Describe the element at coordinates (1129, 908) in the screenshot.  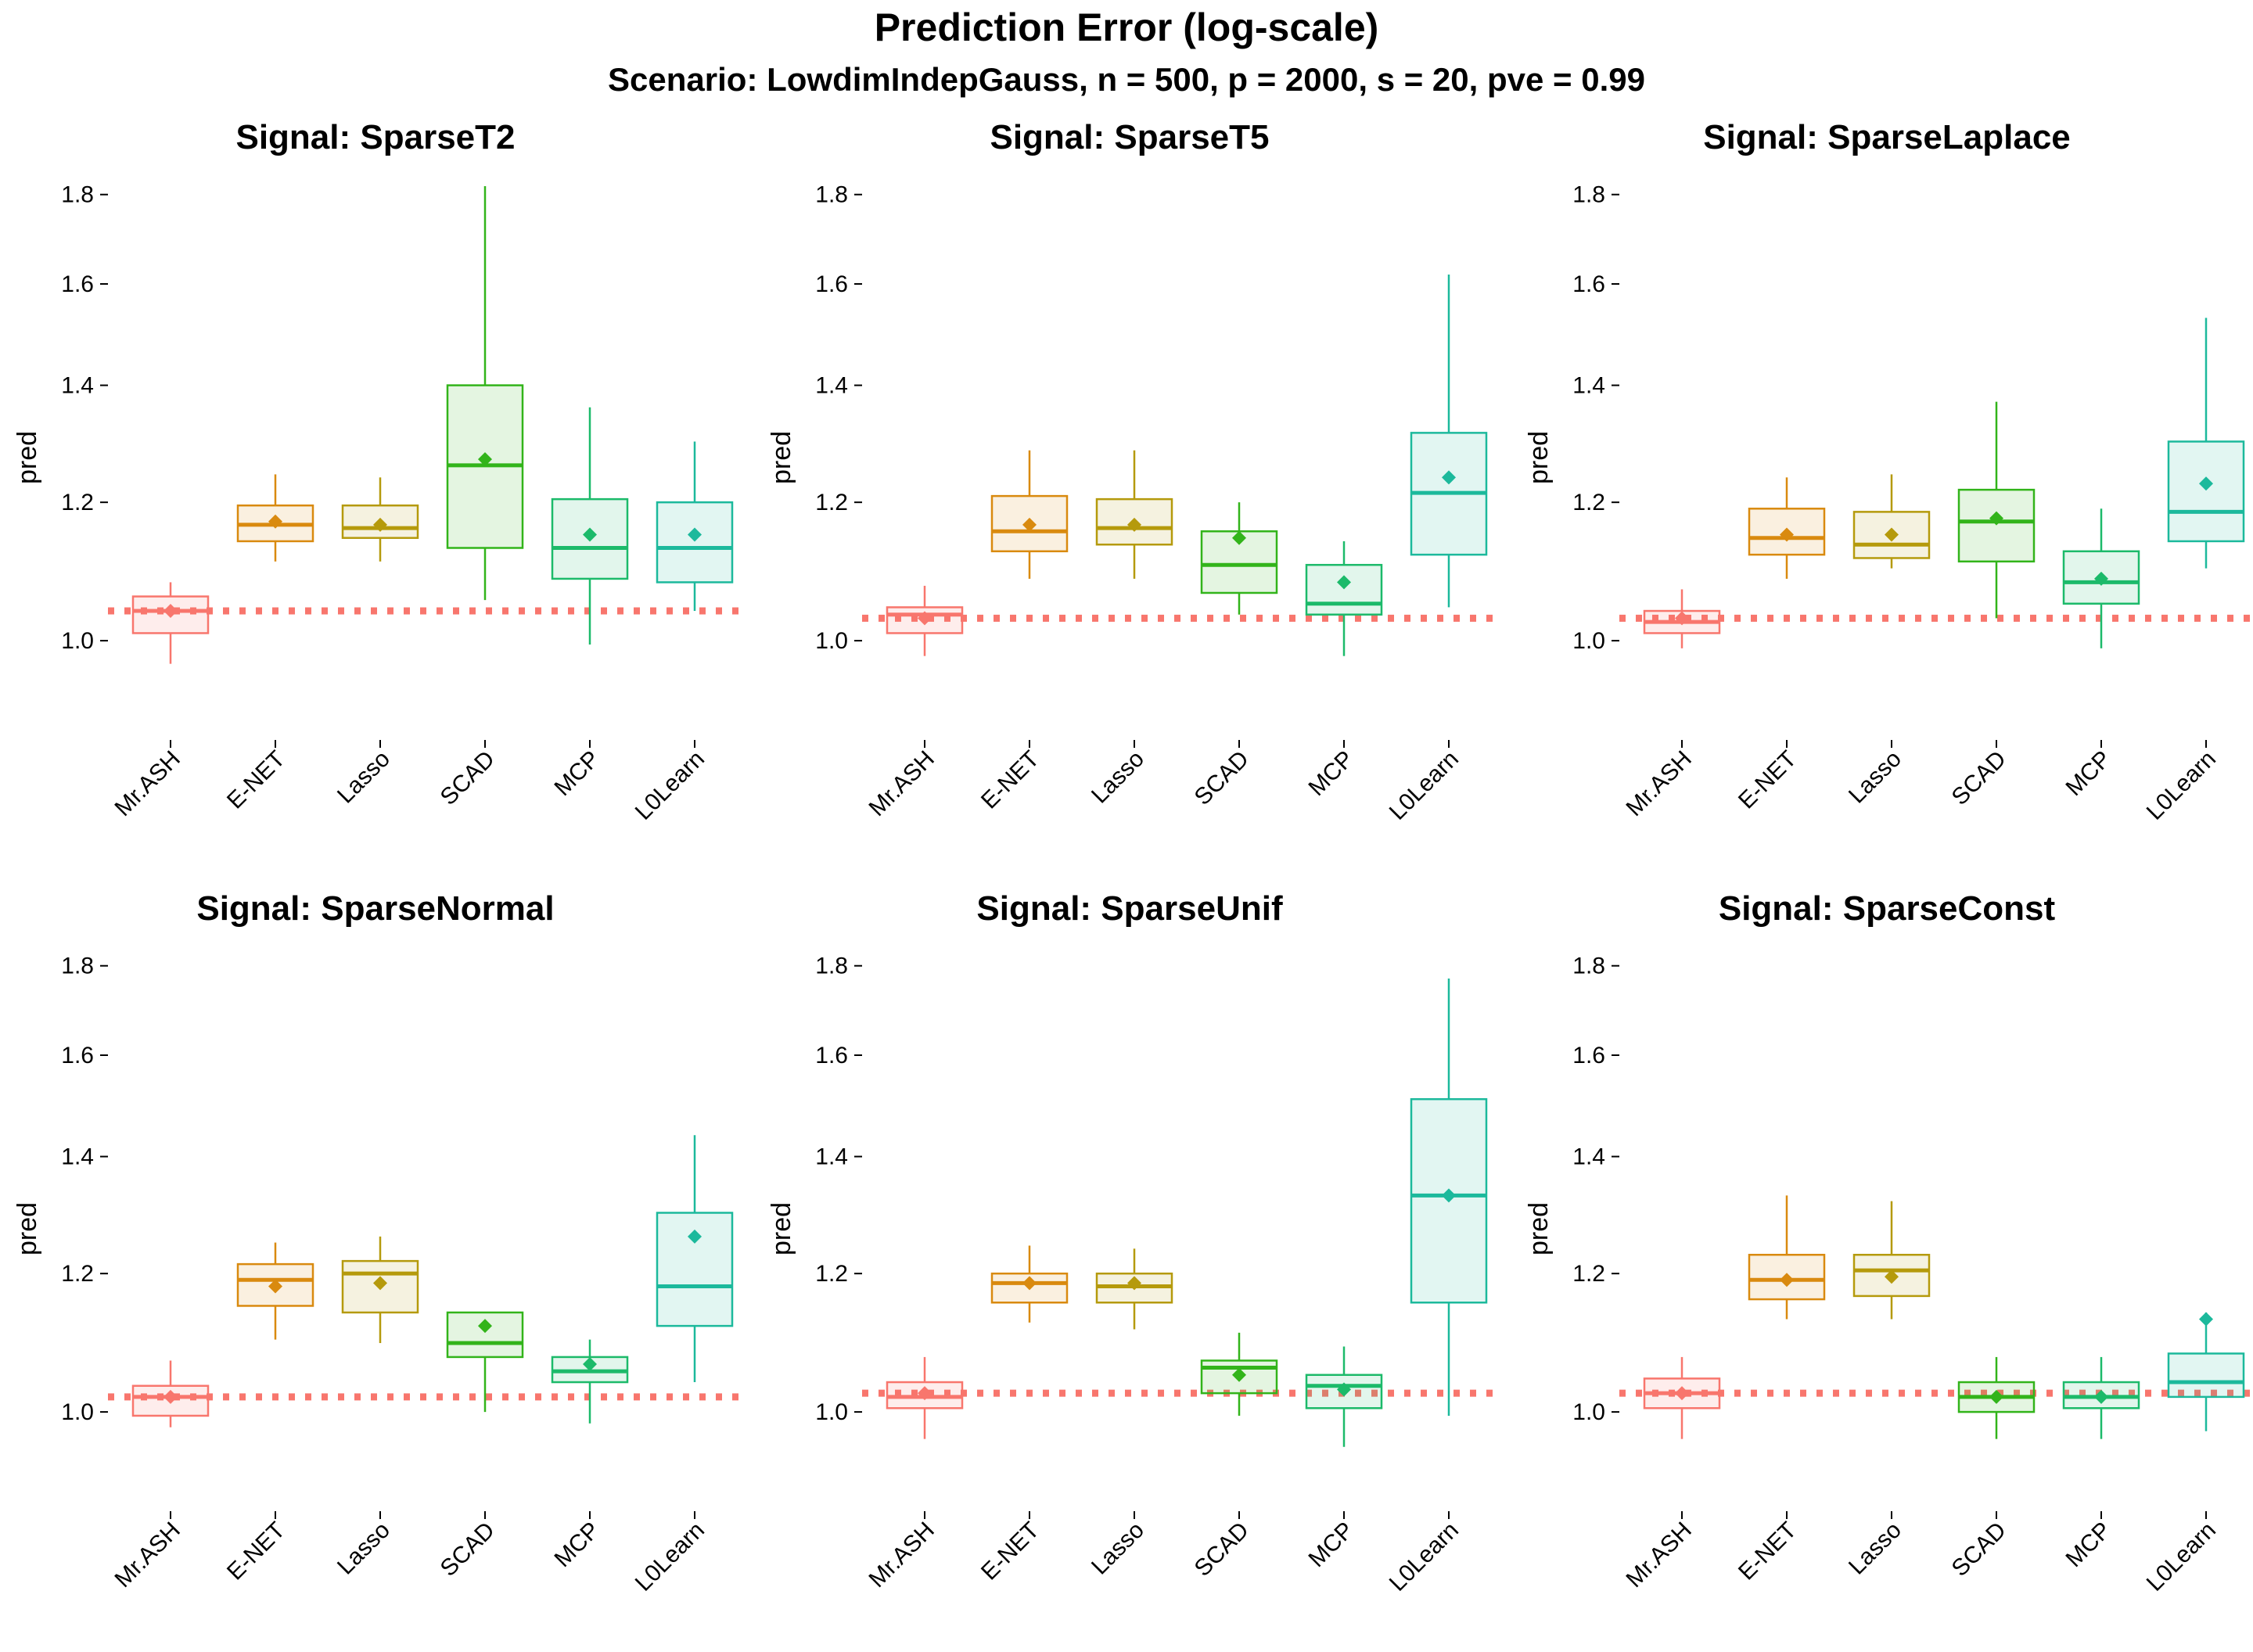
I see `panel-title: Signal: SparseUnif` at that location.